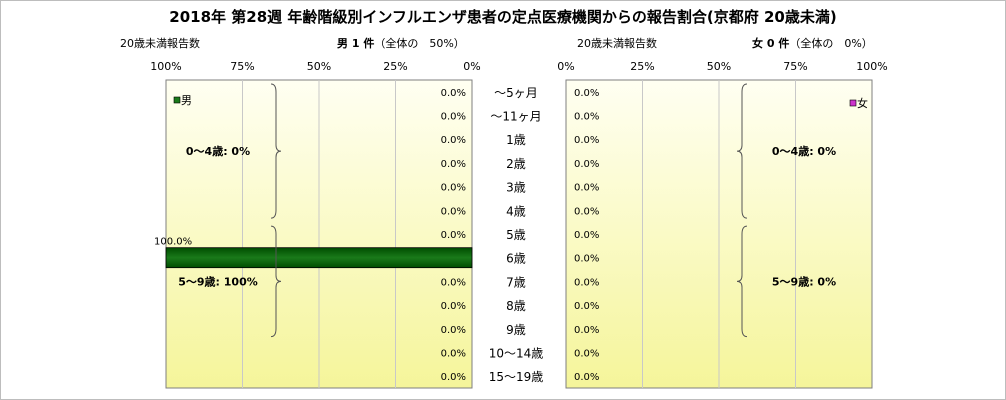 This screenshot has width=1006, height=400. What do you see at coordinates (186, 100) in the screenshot?
I see `male-legend-label: 男` at bounding box center [186, 100].